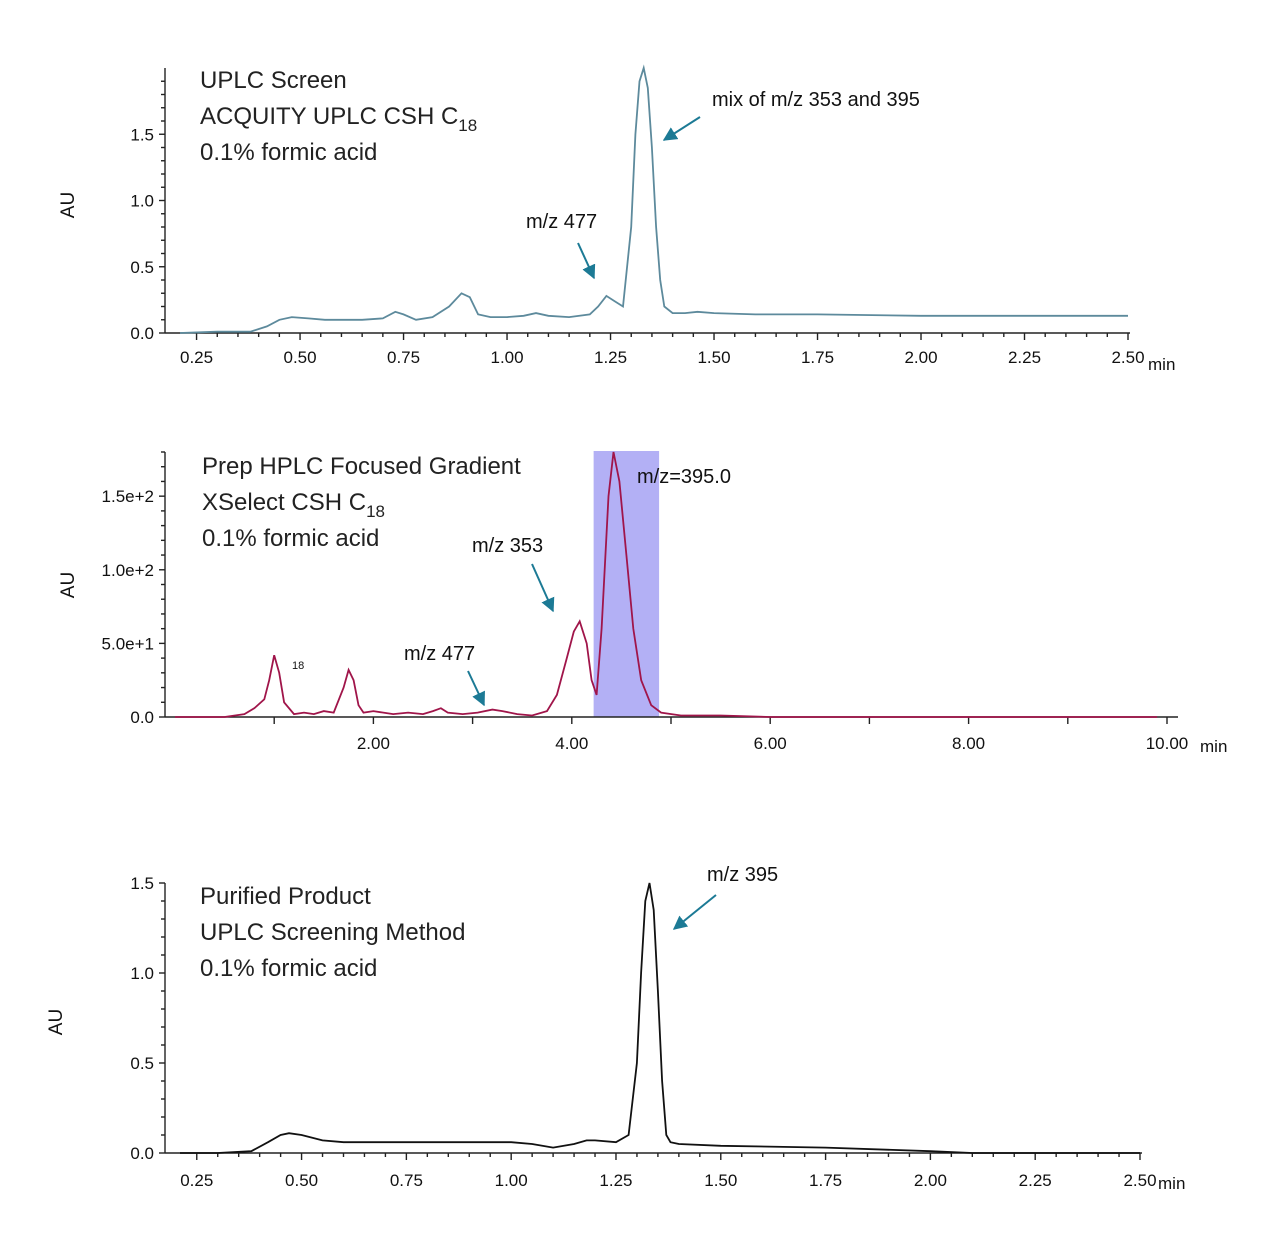  What do you see at coordinates (128, 496) in the screenshot?
I see `y-tick-label: 1.5e+2` at bounding box center [128, 496].